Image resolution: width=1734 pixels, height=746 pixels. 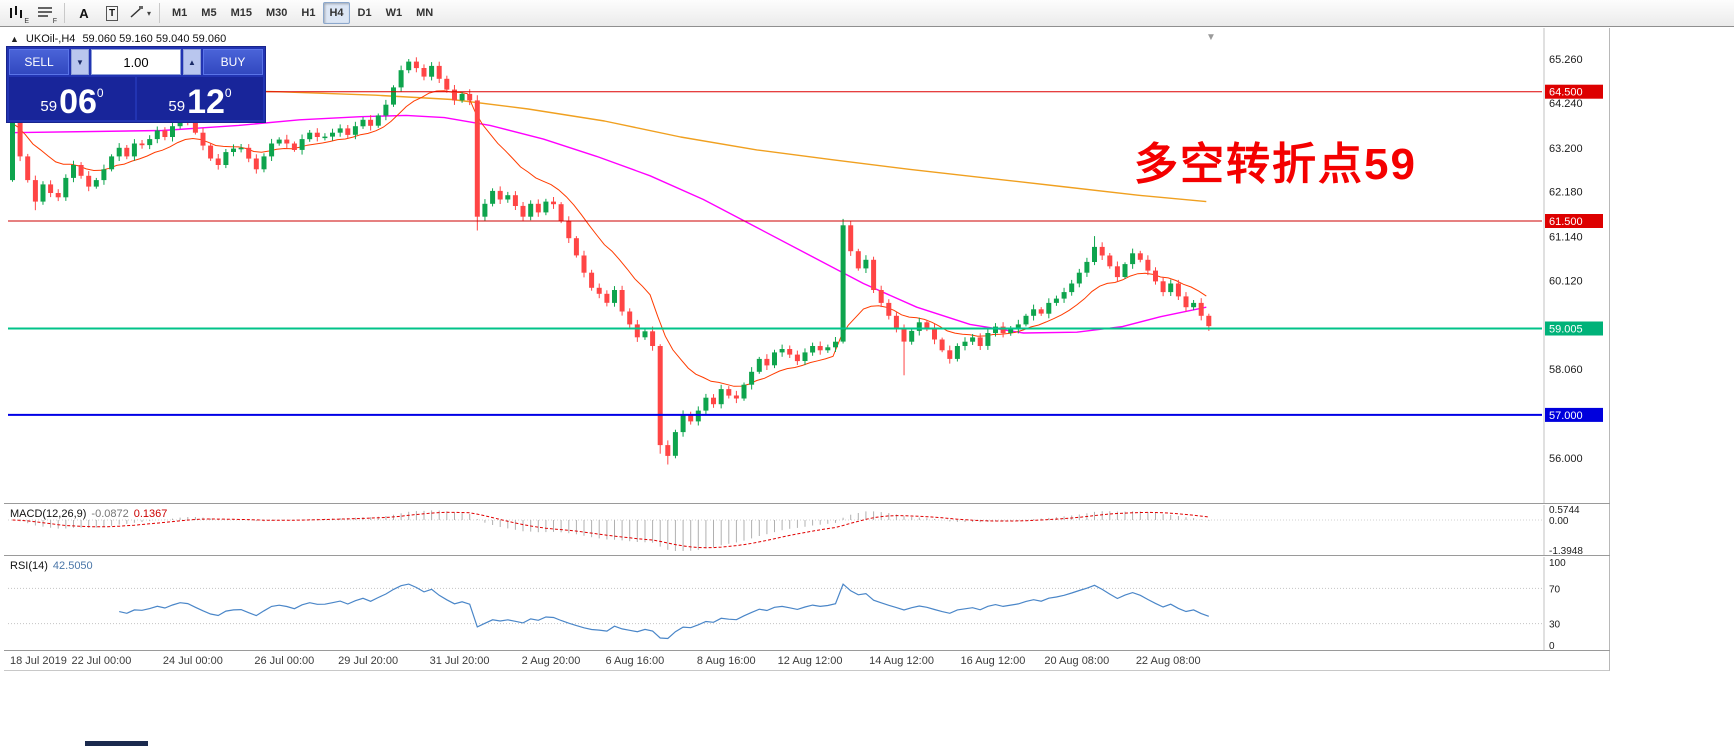 What do you see at coordinates (1555, 625) in the screenshot?
I see `rsi-axis-label: 30` at bounding box center [1555, 625].